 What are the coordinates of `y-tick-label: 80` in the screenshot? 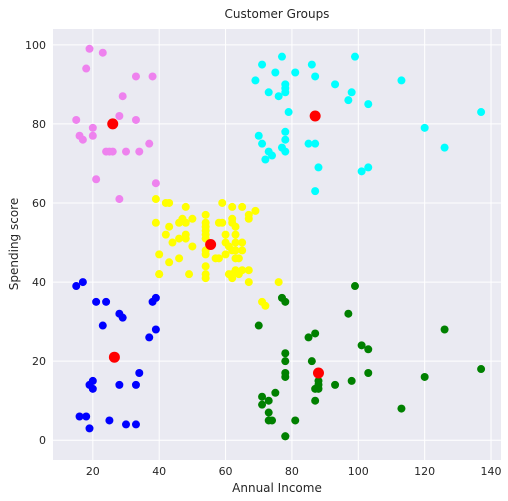 It's located at (39, 124).